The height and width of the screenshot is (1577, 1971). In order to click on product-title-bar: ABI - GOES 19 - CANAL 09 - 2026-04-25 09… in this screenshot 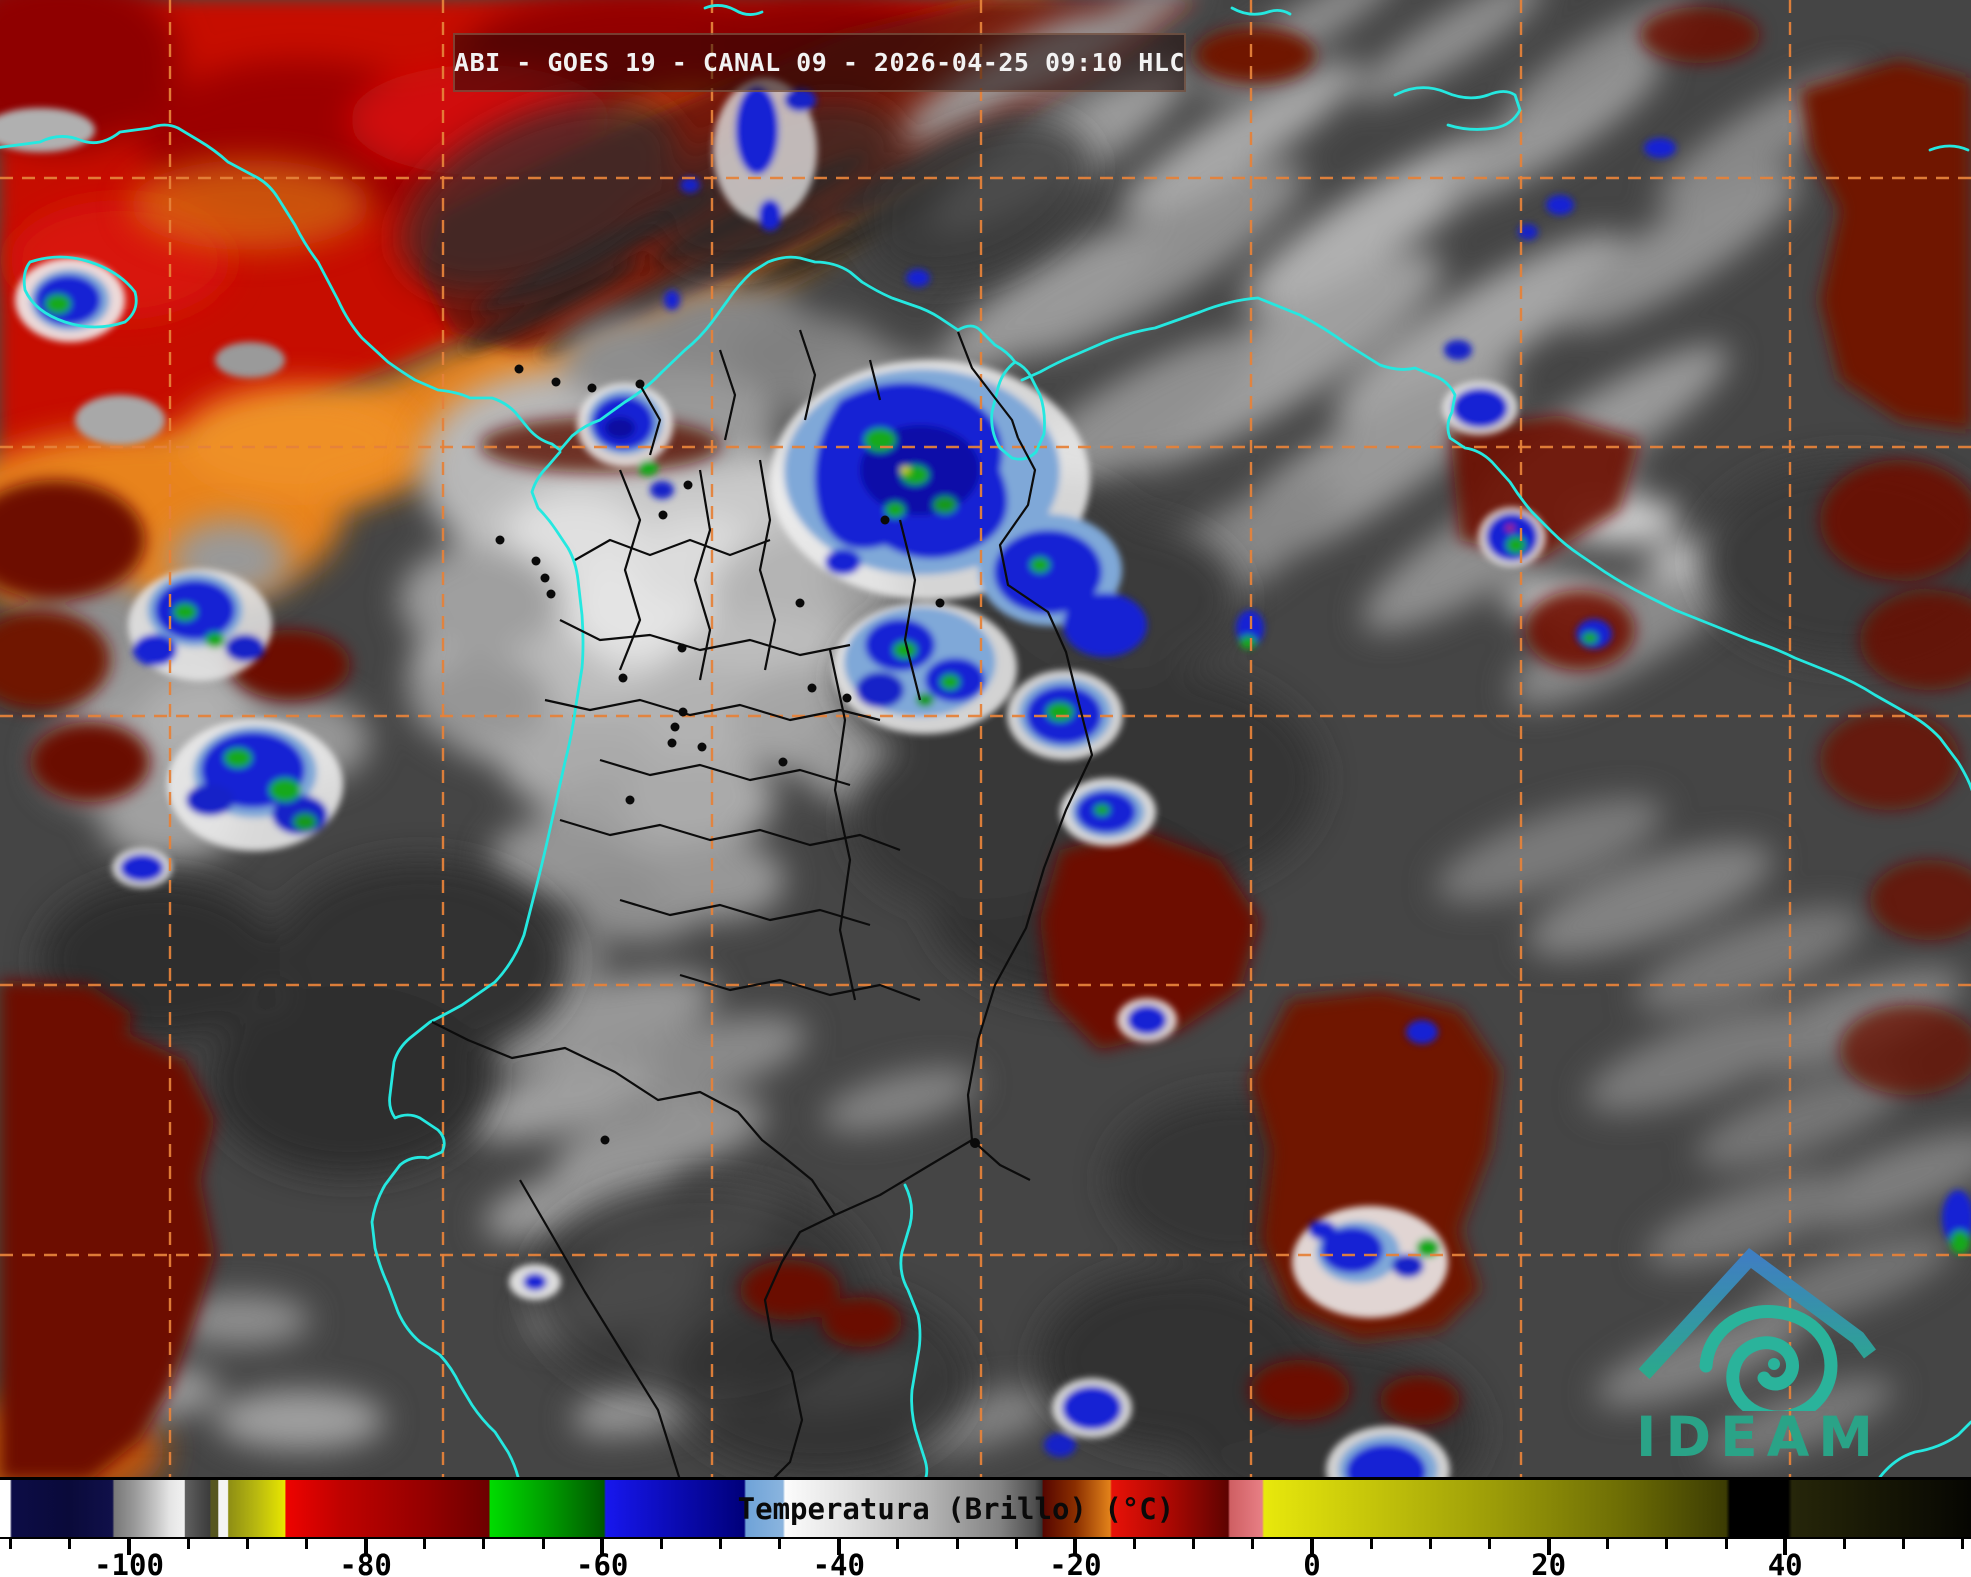, I will do `click(819, 62)`.